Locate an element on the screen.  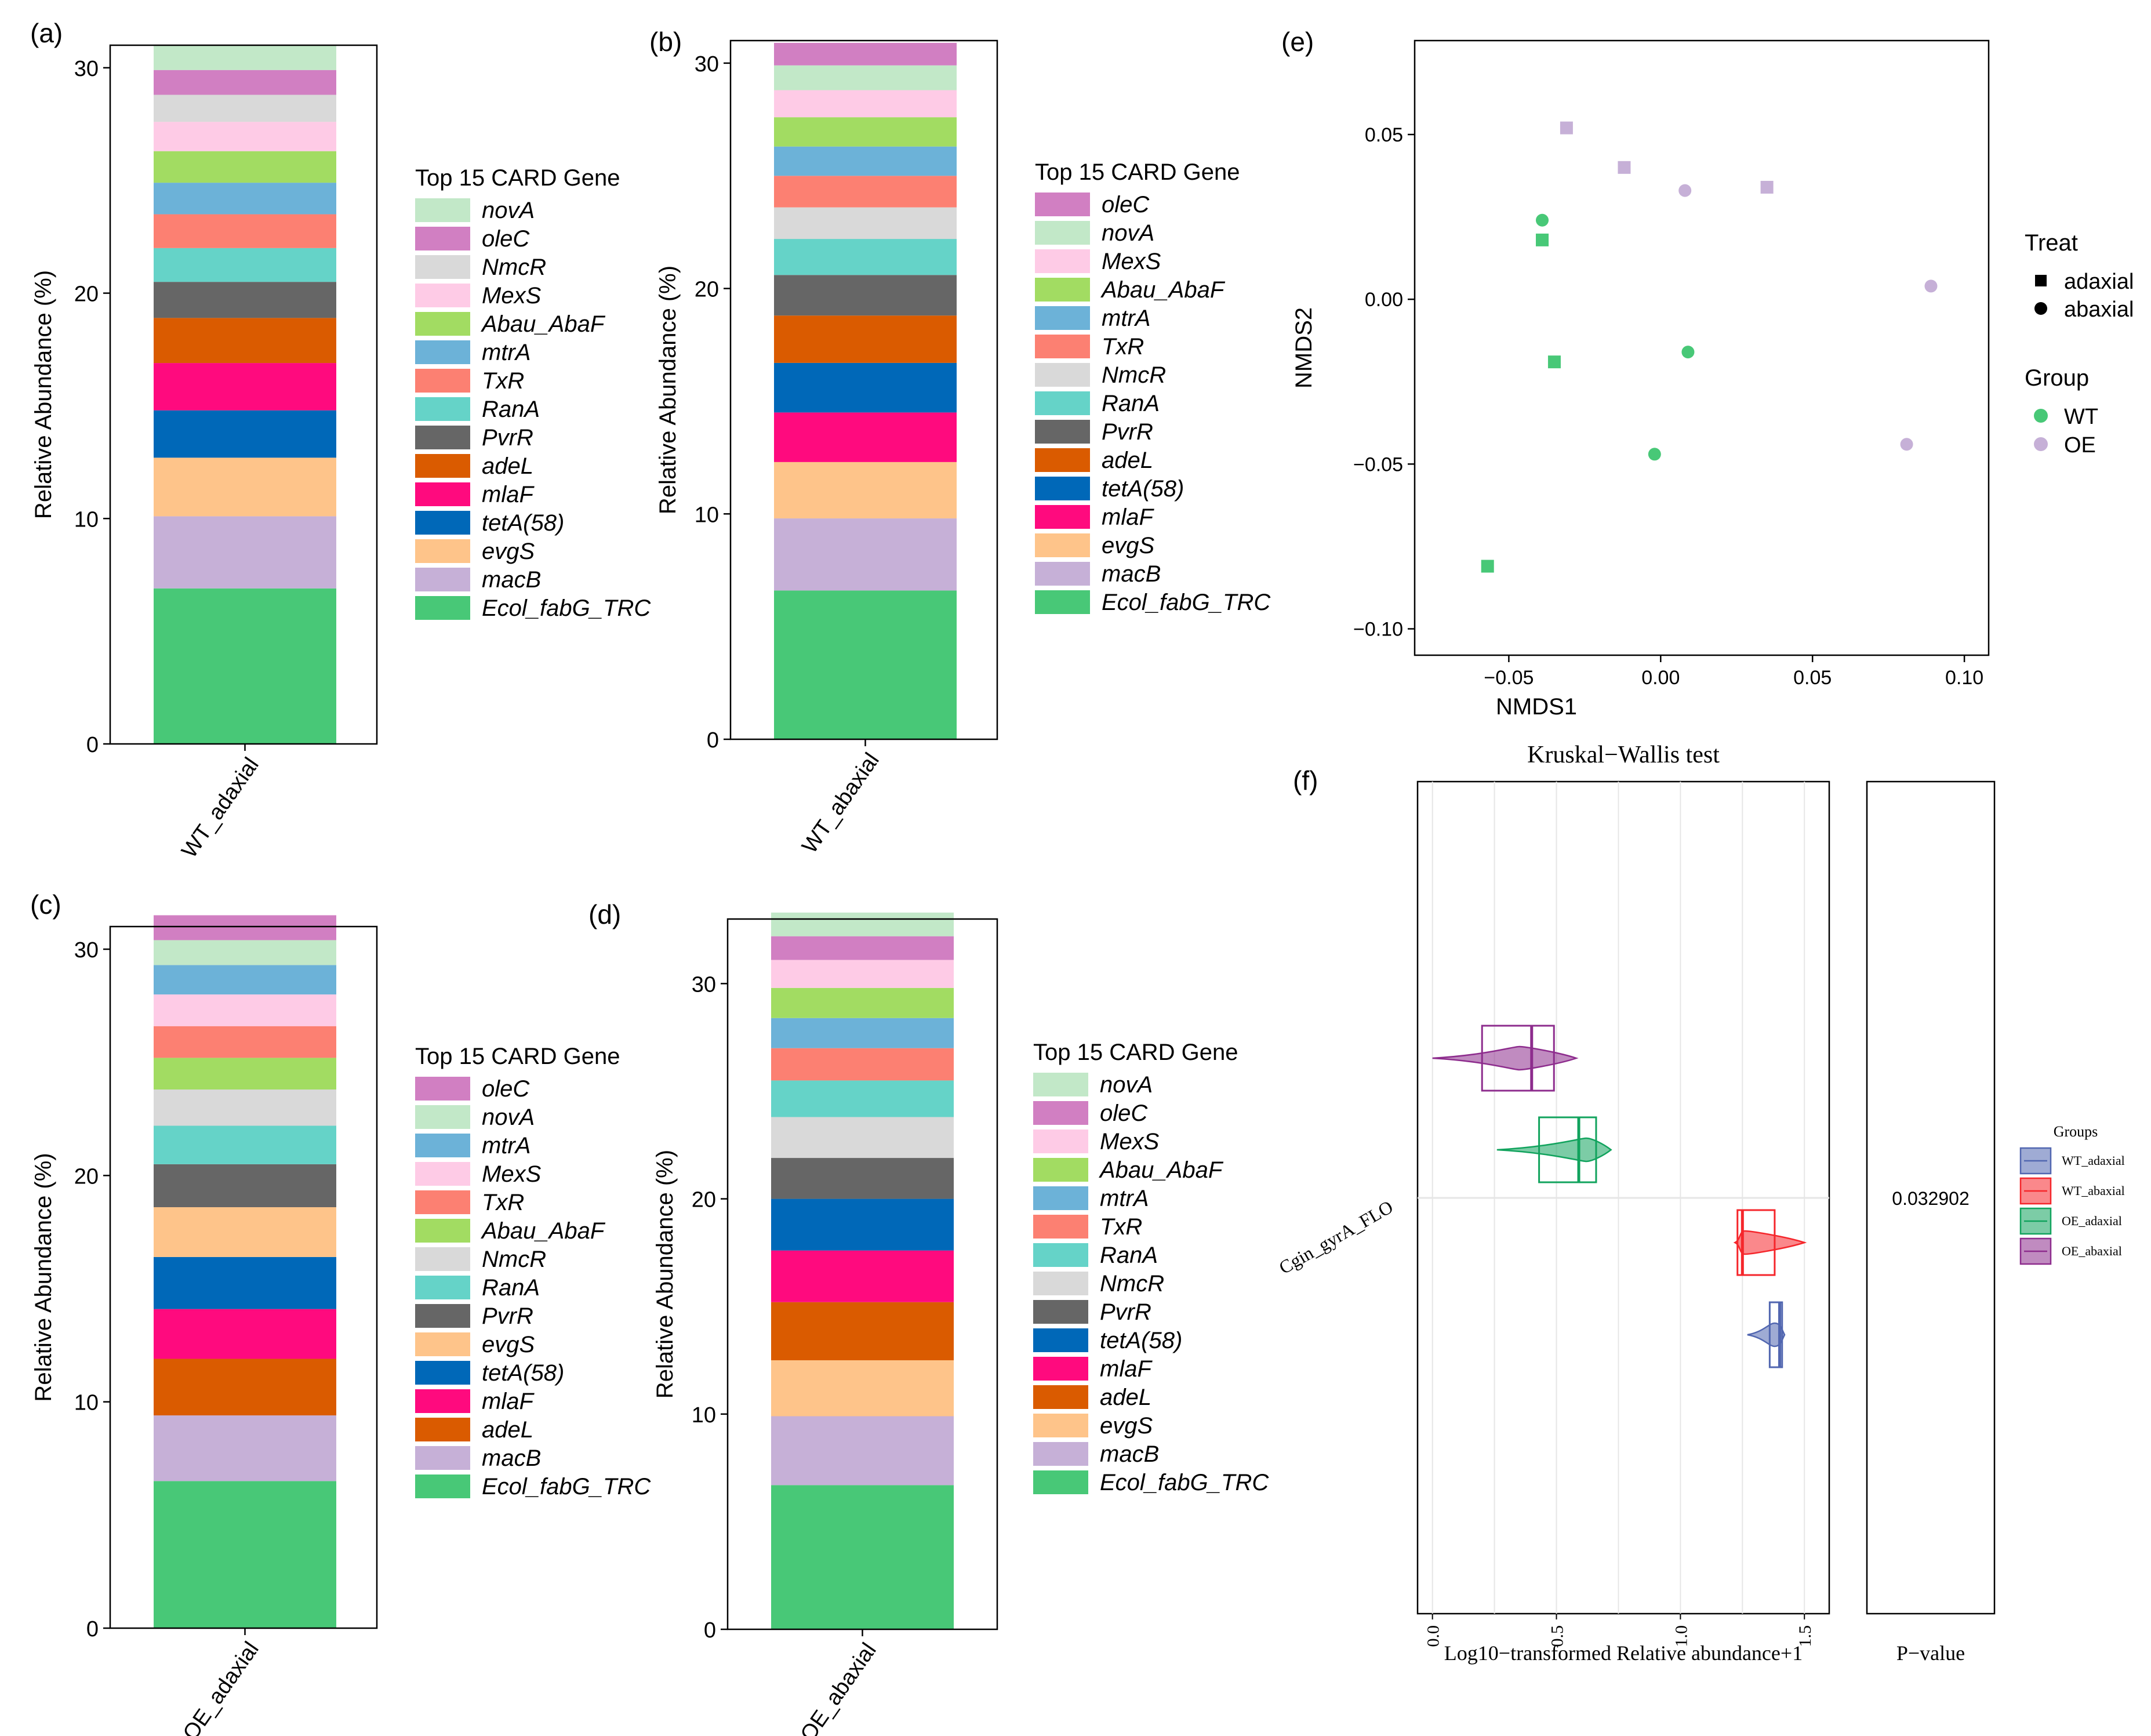
legend-swatch-Ecol_fabG_TRC is located at coordinates (1062, 602).